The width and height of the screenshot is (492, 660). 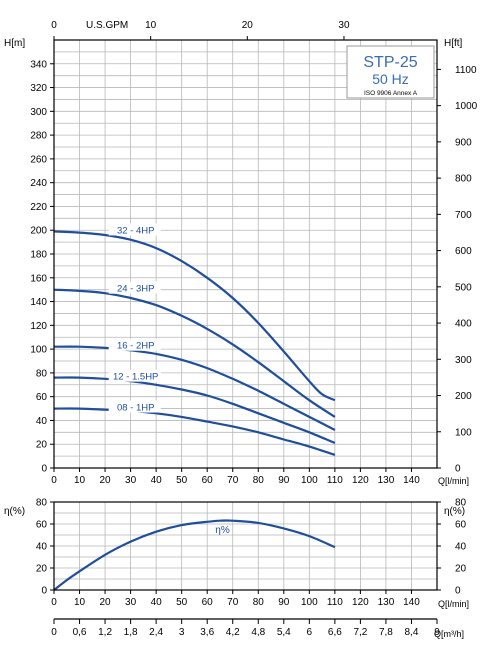 What do you see at coordinates (44, 591) in the screenshot?
I see `eff-y-tick-label: 0` at bounding box center [44, 591].